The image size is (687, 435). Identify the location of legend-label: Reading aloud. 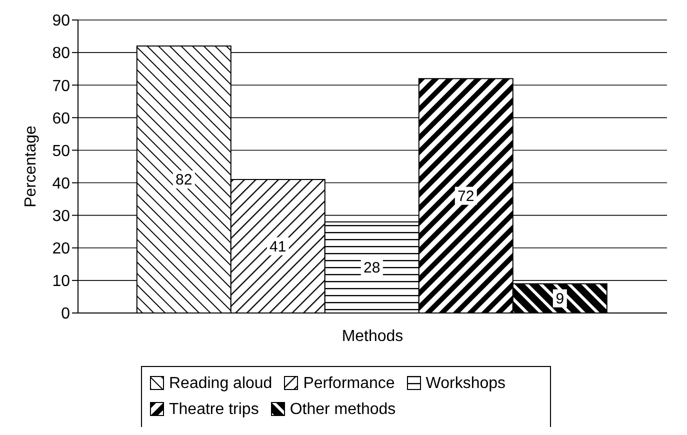
(220, 384).